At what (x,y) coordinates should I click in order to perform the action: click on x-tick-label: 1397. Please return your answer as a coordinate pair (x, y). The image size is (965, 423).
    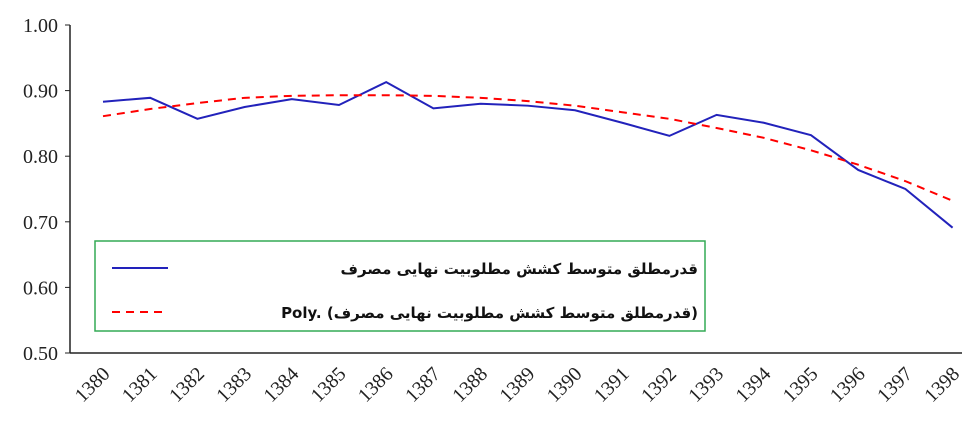
    Looking at the image, I should click on (895, 385).